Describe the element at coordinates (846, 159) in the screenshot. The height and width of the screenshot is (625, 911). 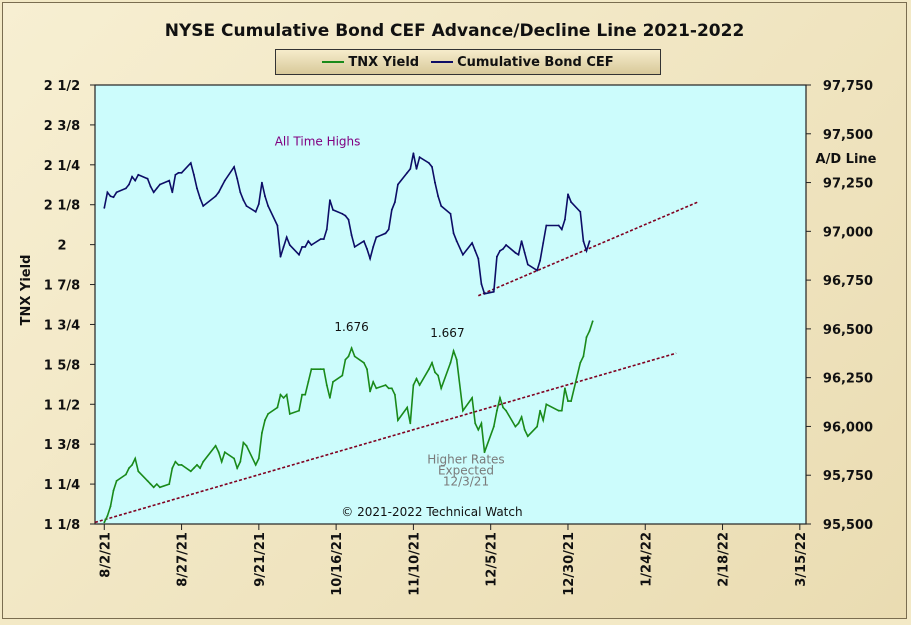
I see `right-axis-label: A/D Line` at that location.